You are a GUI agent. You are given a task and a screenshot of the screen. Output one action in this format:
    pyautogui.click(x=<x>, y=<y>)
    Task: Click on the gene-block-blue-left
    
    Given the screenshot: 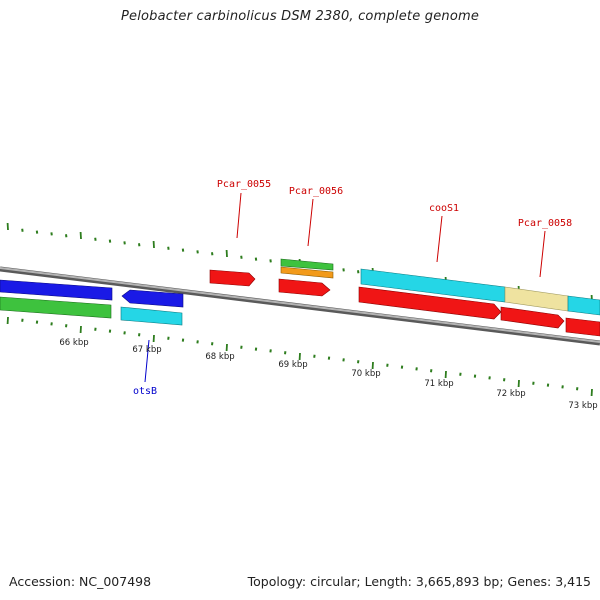 What is the action you would take?
    pyautogui.click(x=56, y=290)
    